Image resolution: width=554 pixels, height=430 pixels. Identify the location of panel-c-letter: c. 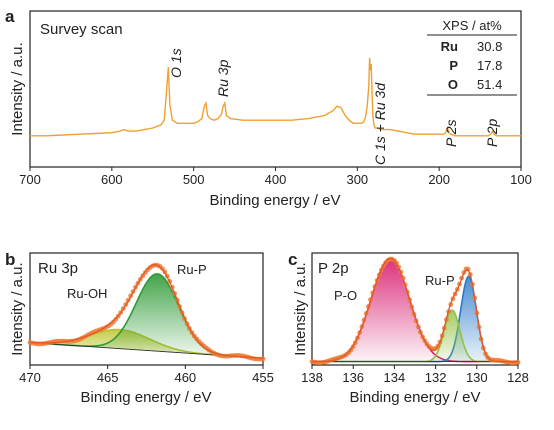
(292, 259).